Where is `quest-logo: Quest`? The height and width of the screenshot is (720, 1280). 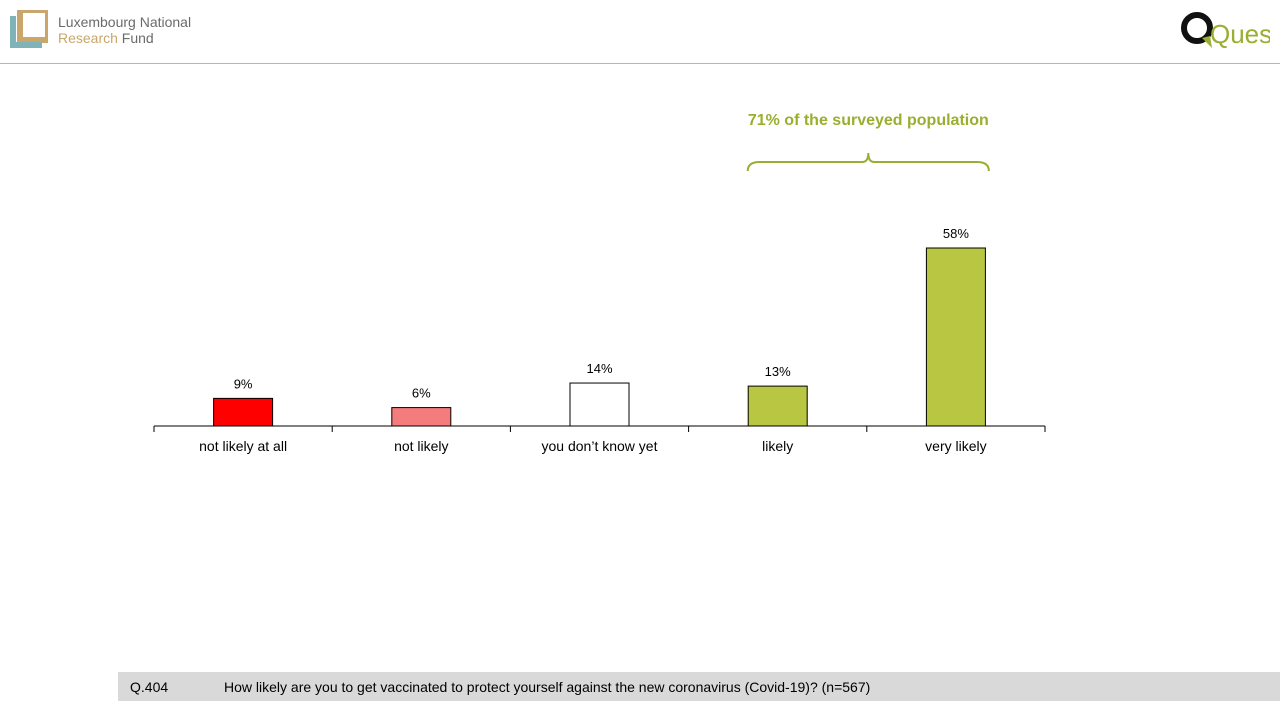 quest-logo: Quest is located at coordinates (1225, 30).